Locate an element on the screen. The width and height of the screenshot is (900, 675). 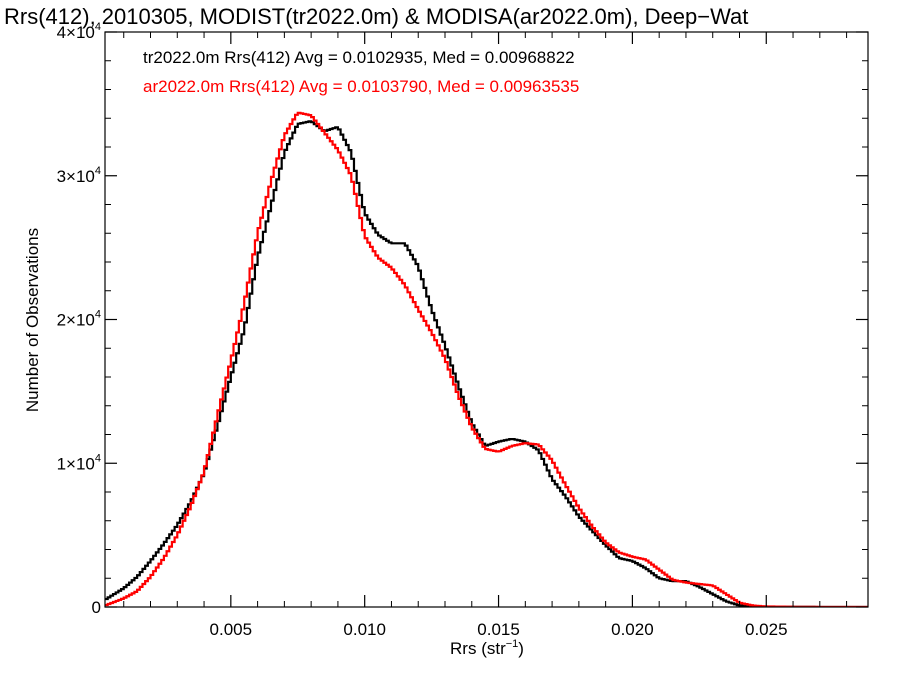
y-tick-label-base: 3×10 is located at coordinates (76, 176).